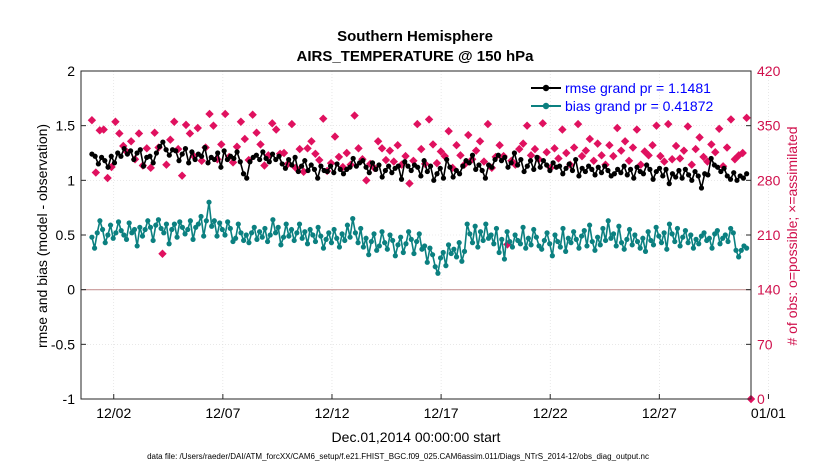 The image size is (830, 470). I want to click on legend-bias-marker, so click(546, 106).